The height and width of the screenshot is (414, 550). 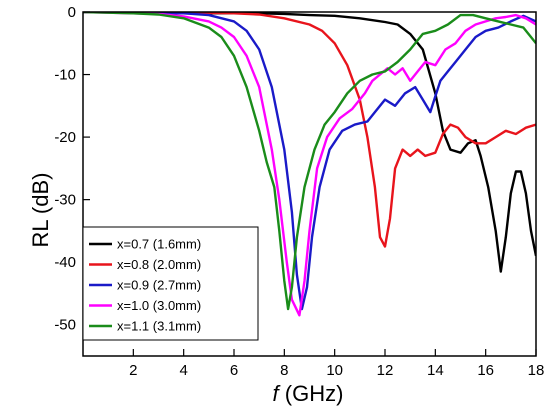 I want to click on legend-box, so click(x=170, y=283).